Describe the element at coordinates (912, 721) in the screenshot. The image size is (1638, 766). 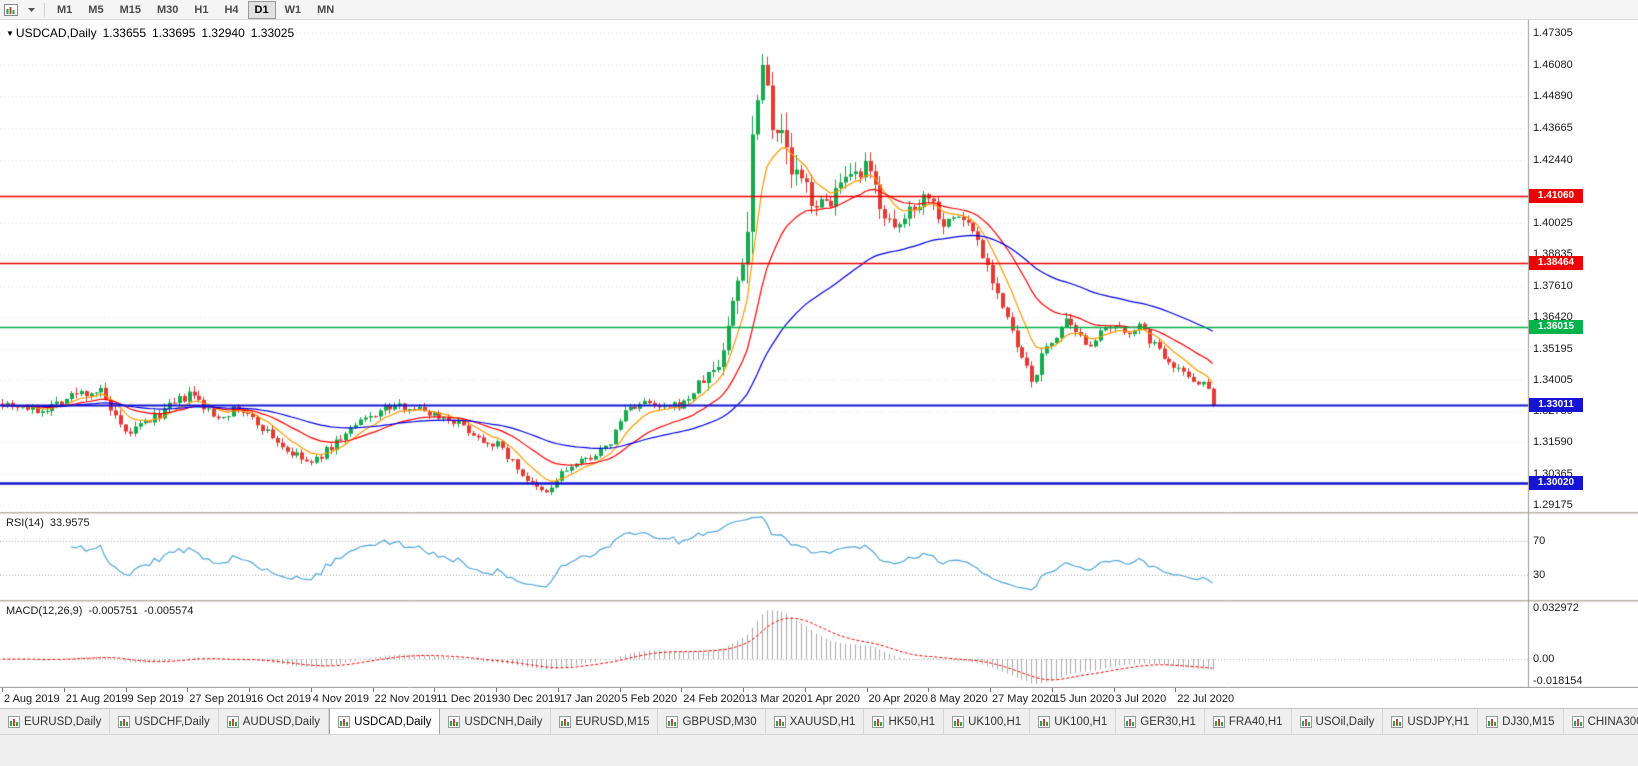
I see `tab-label: HK50,H1` at that location.